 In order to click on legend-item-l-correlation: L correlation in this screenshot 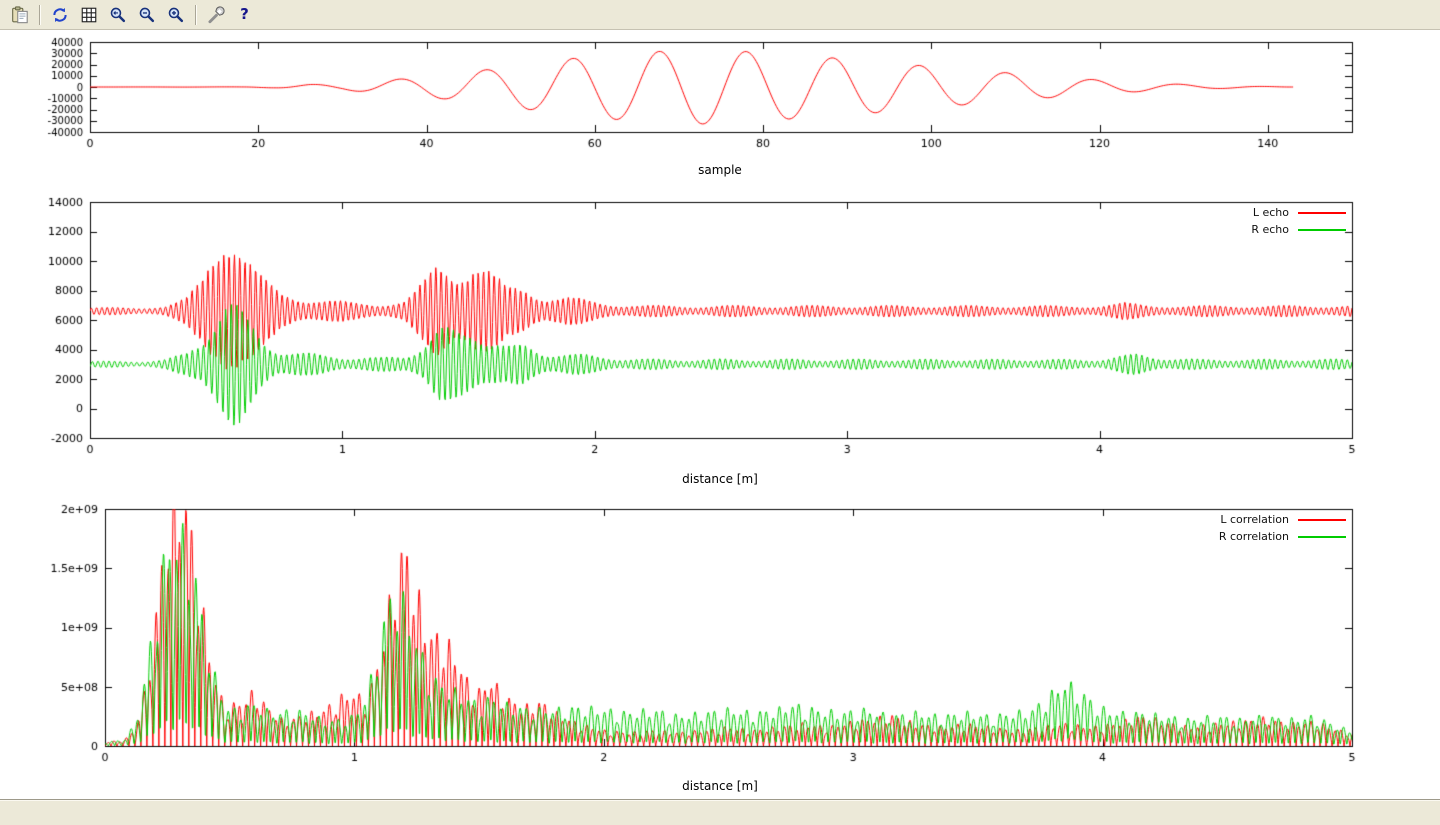, I will do `click(1283, 519)`.